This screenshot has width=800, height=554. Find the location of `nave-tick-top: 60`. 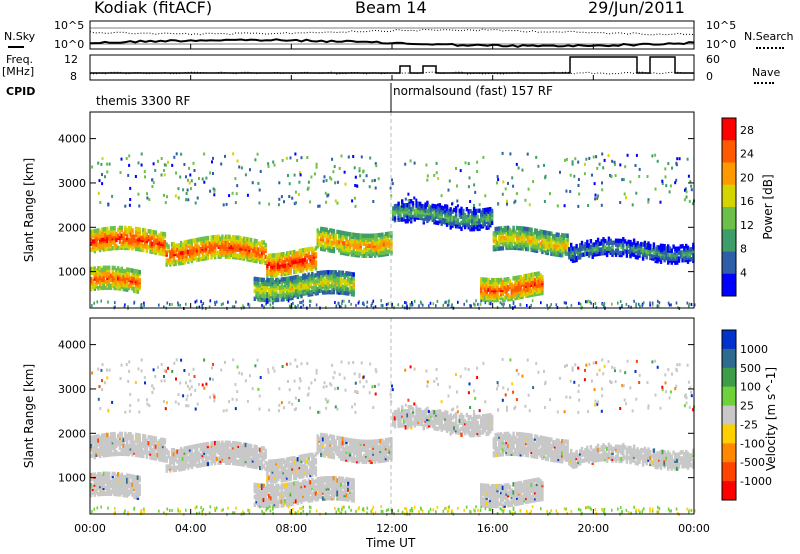

nave-tick-top: 60 is located at coordinates (713, 59).